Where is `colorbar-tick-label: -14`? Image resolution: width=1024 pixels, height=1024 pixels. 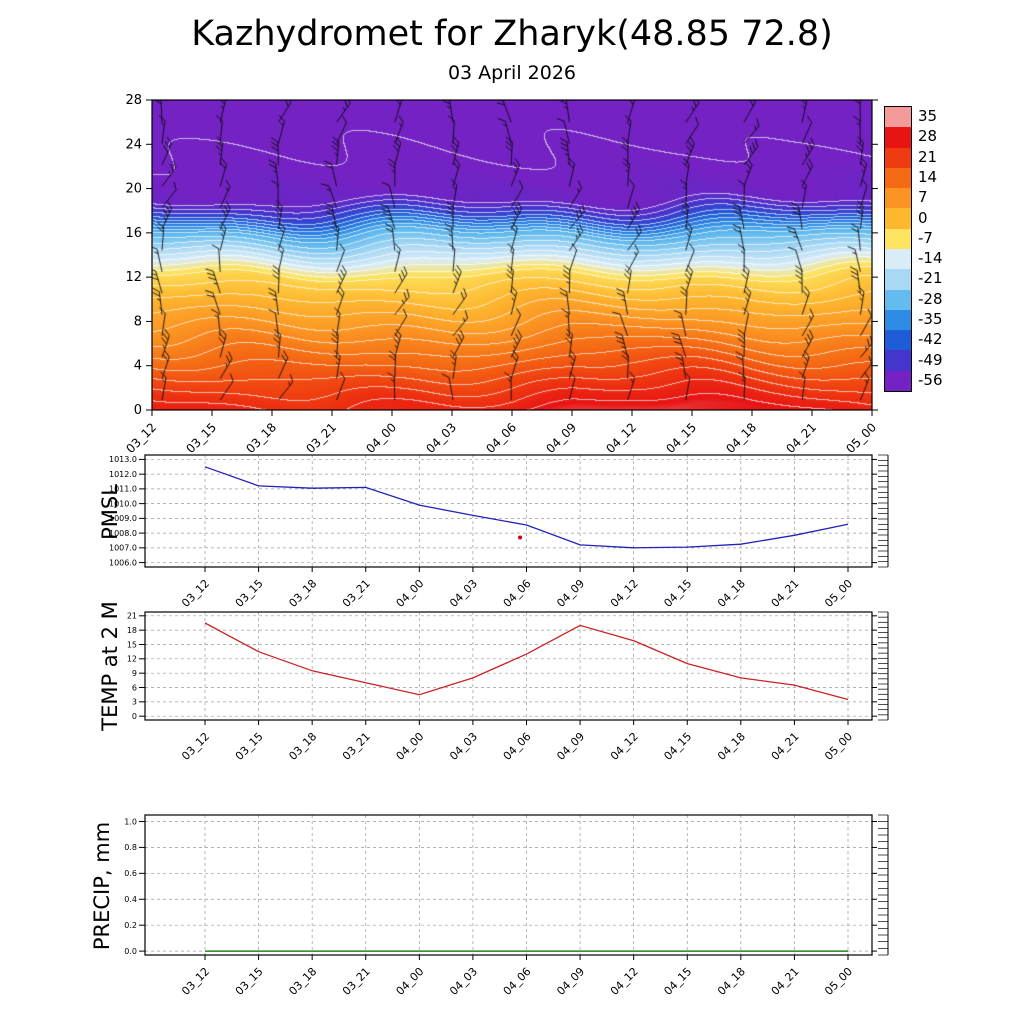
colorbar-tick-label: -14 is located at coordinates (930, 258).